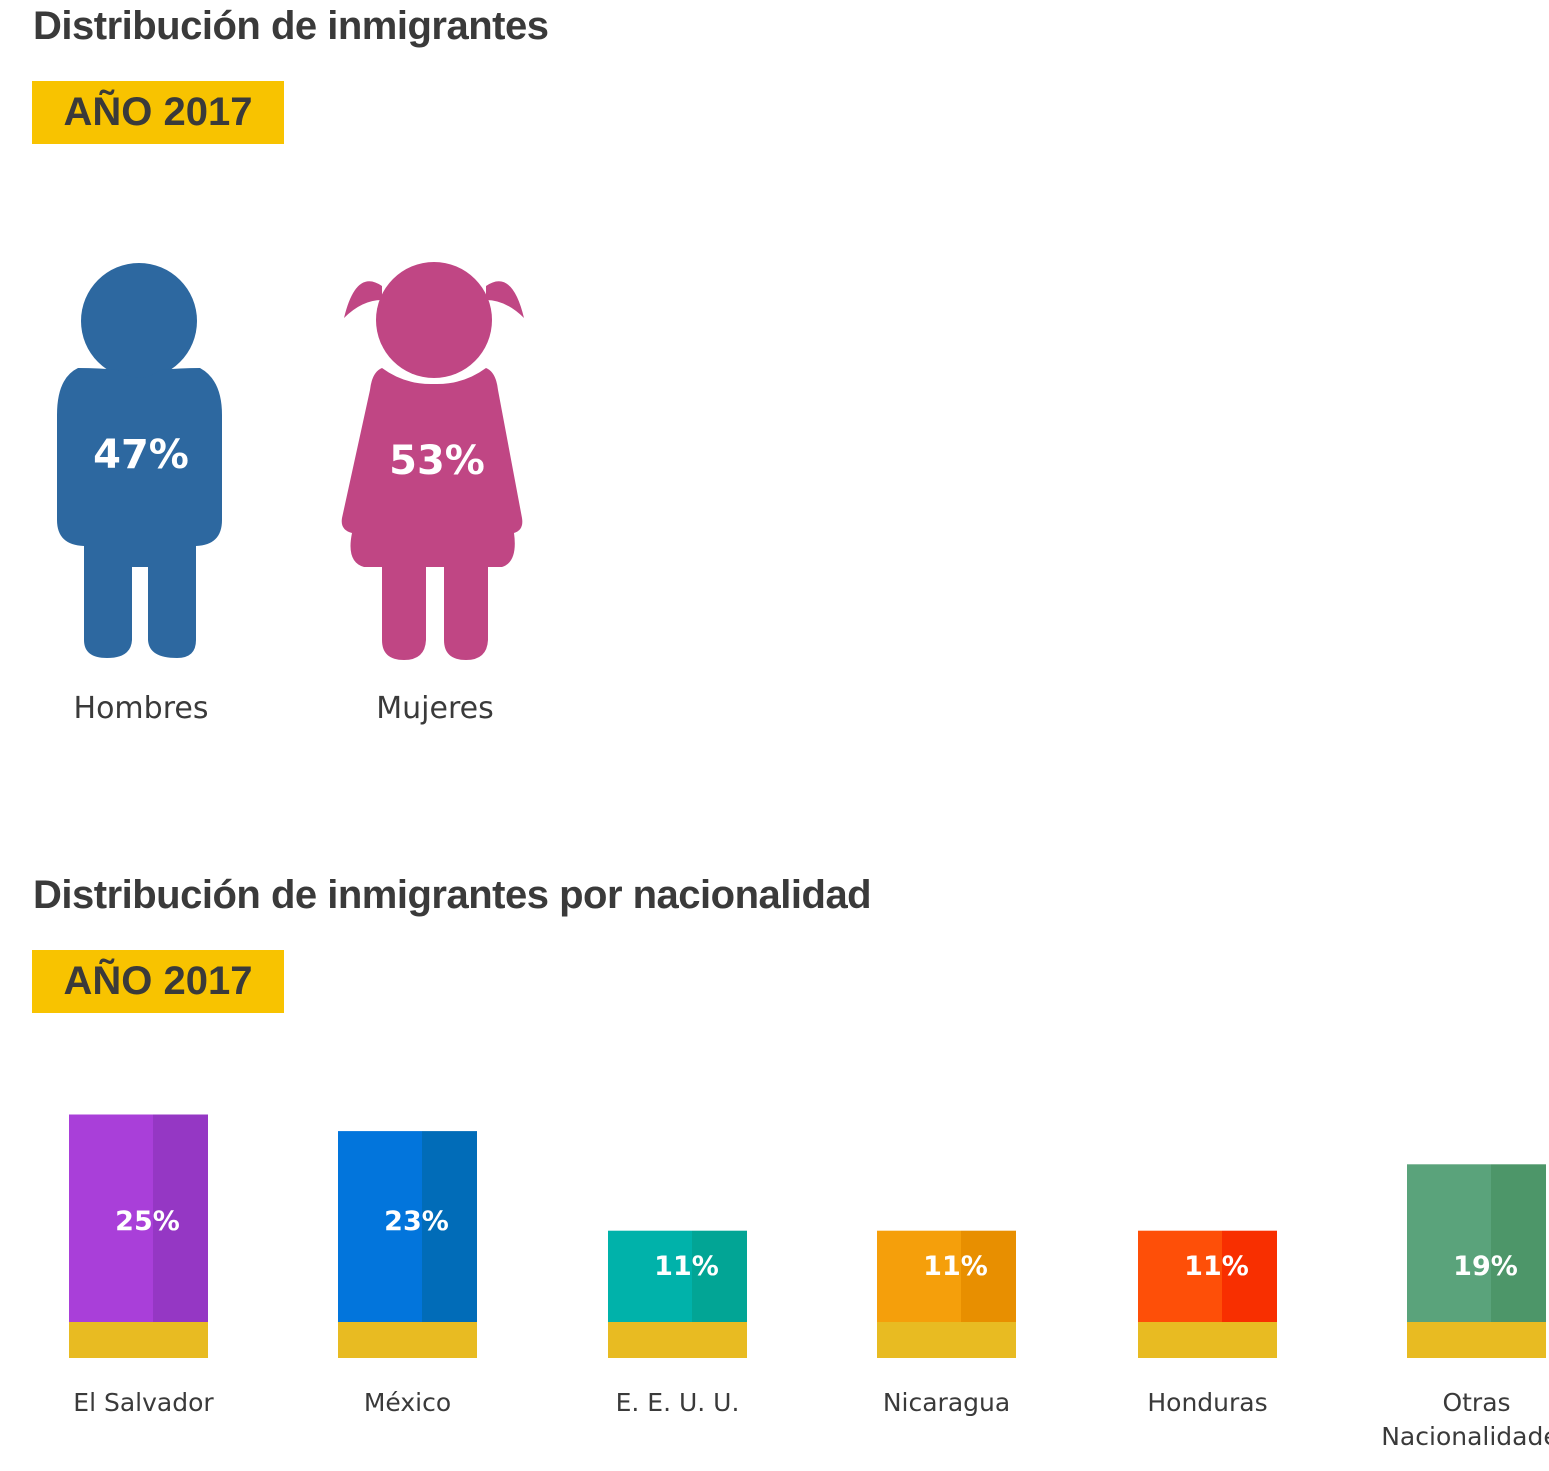 This screenshot has height=1471, width=1549. I want to click on data-label-nicaragua: 11%, so click(955, 1266).